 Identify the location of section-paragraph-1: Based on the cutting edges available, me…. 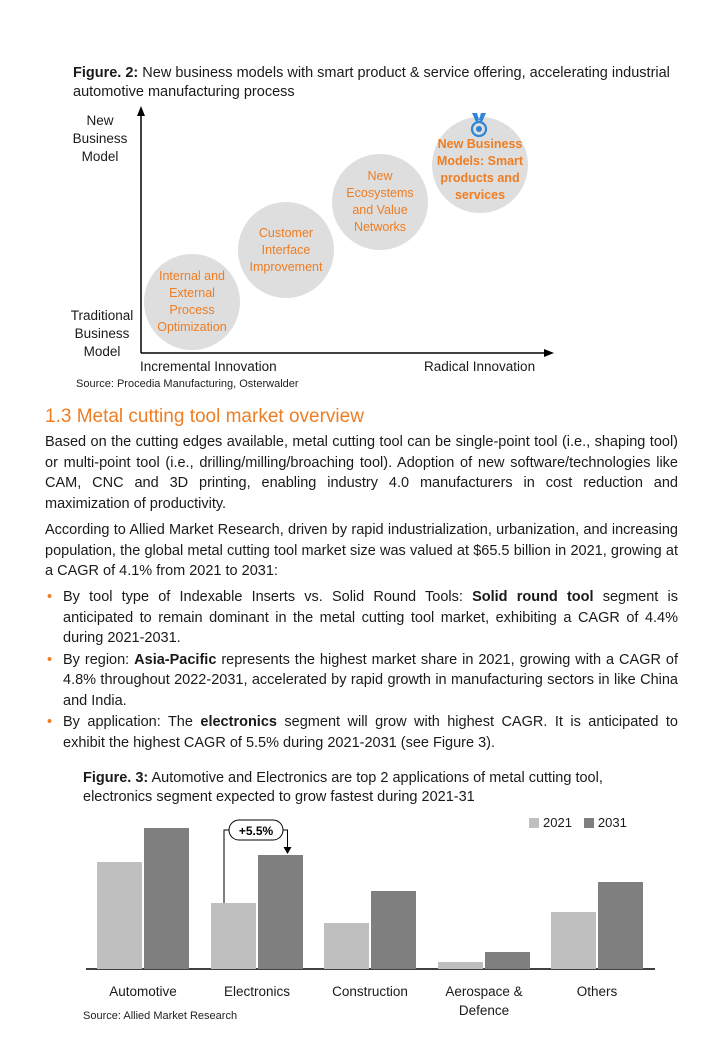
(361, 473).